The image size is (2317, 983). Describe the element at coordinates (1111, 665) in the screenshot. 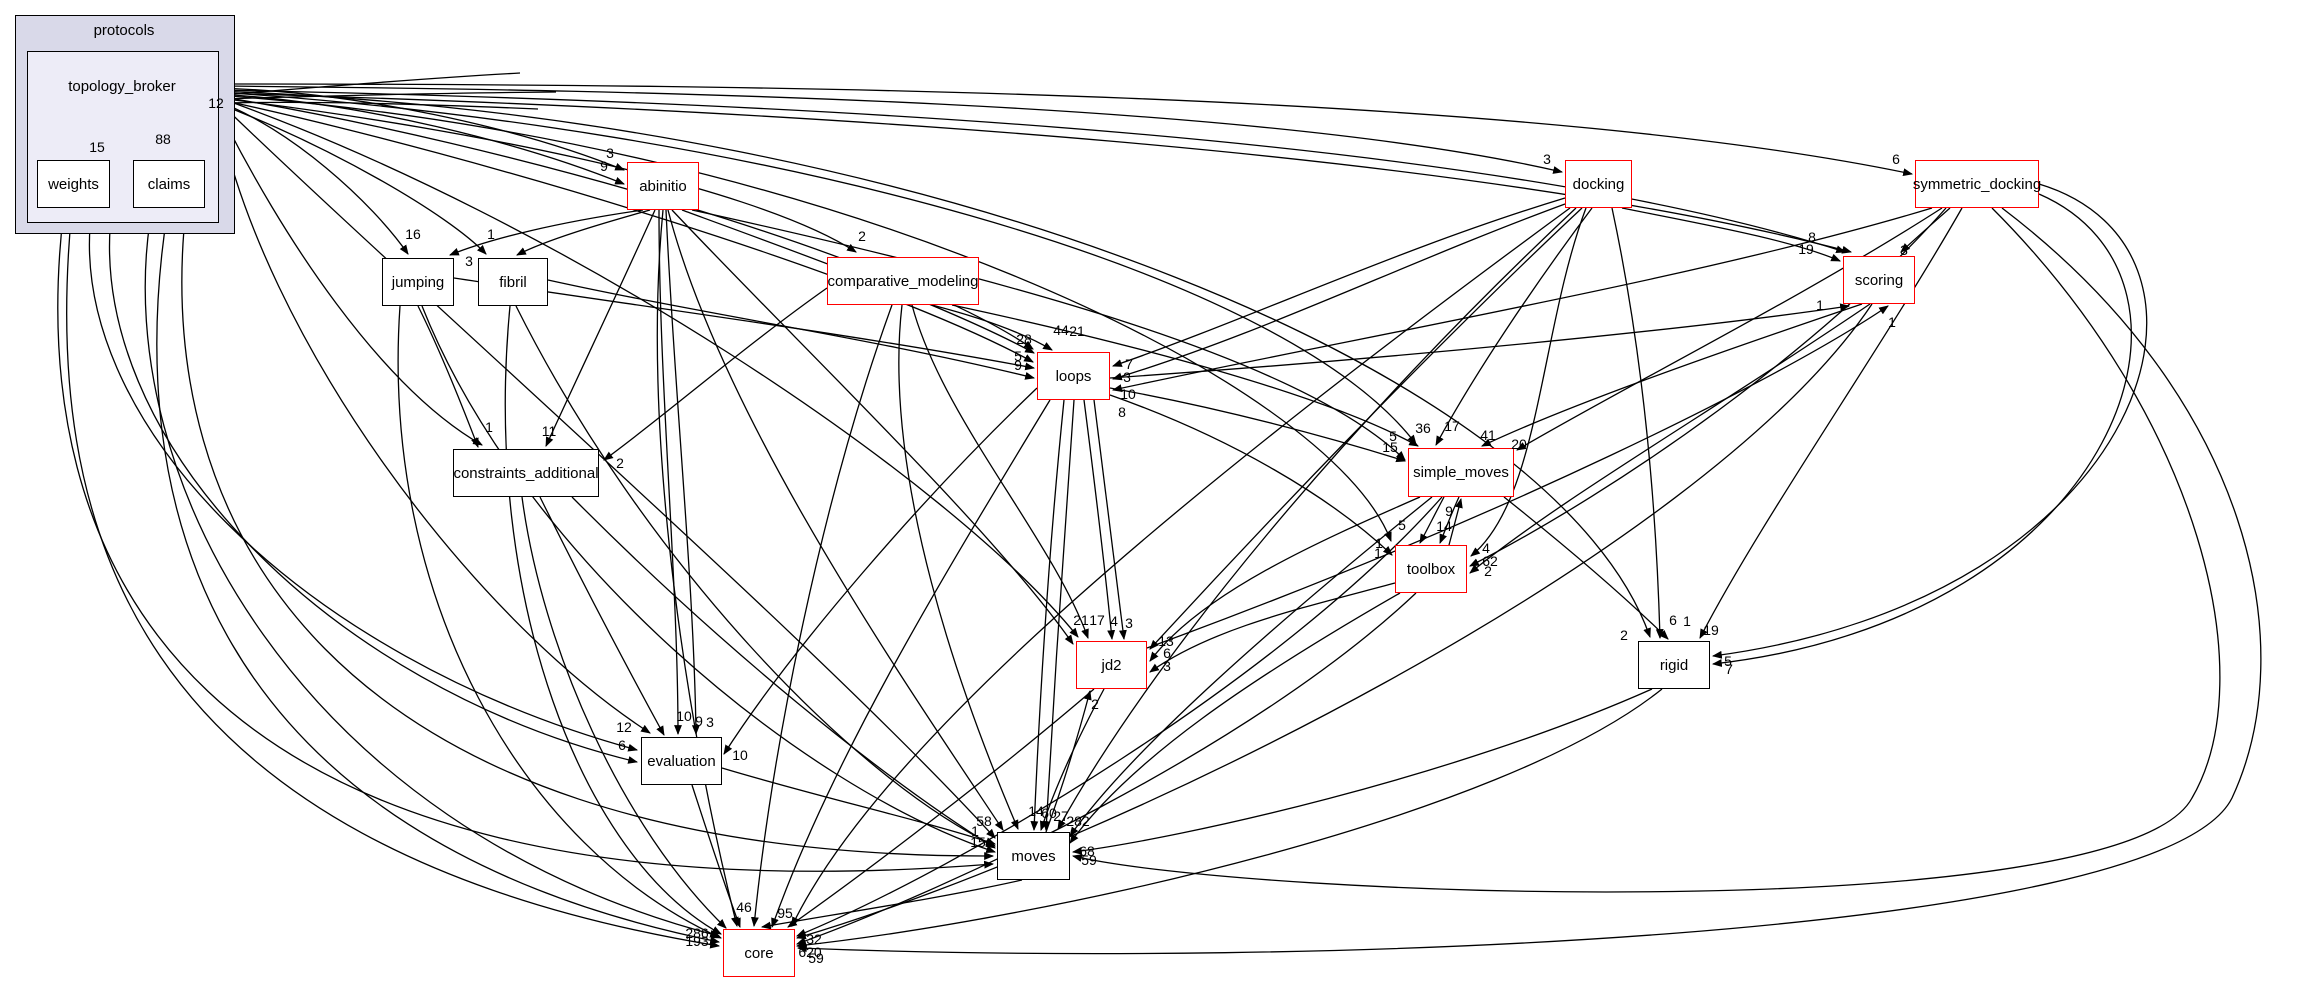

I see `node-jd2: jd2` at that location.